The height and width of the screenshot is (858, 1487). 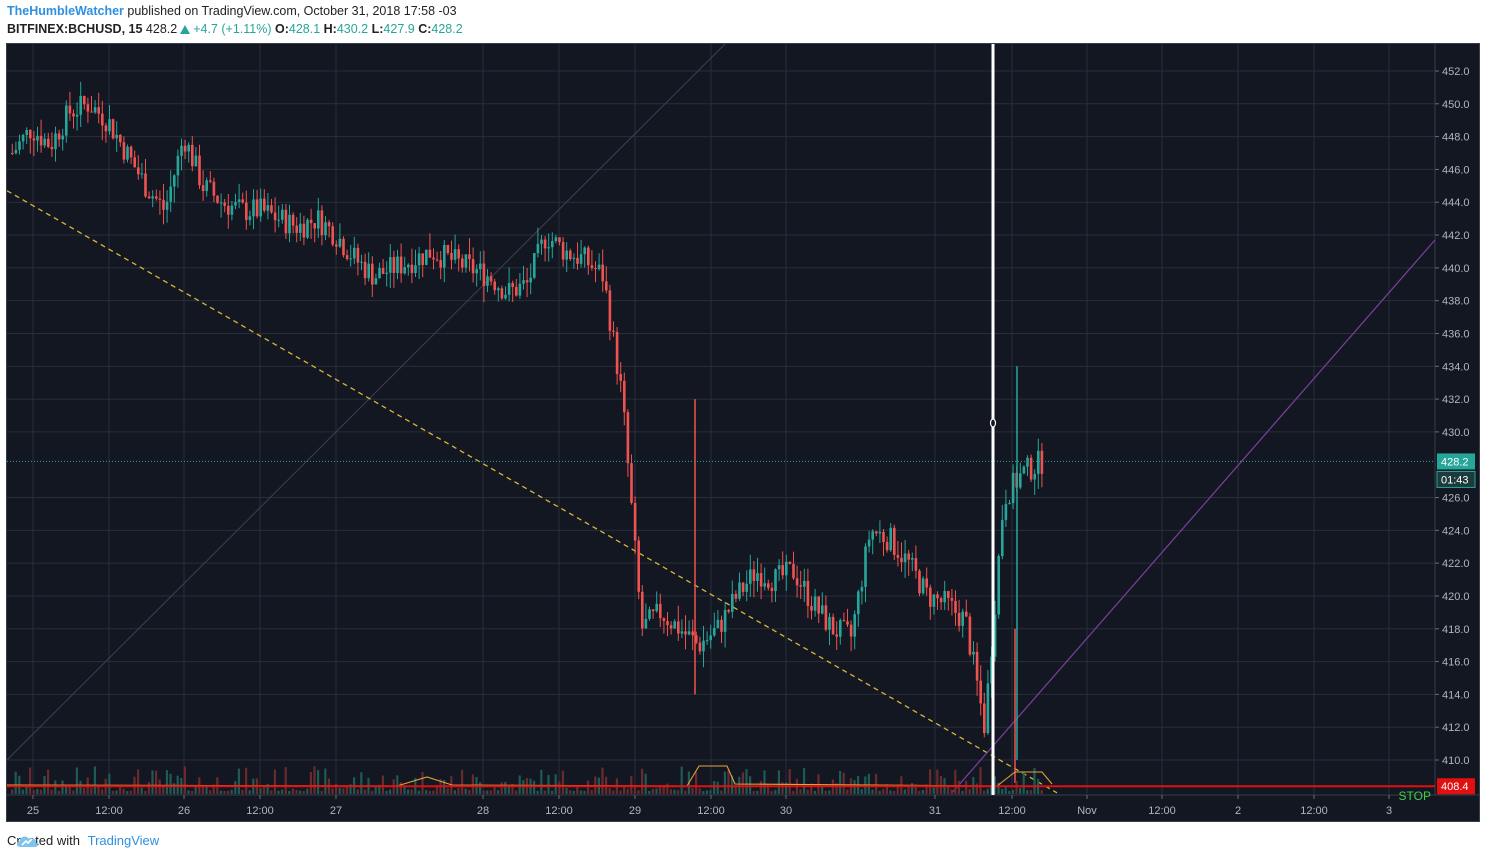 What do you see at coordinates (185, 29) in the screenshot?
I see `up-arrow-icon` at bounding box center [185, 29].